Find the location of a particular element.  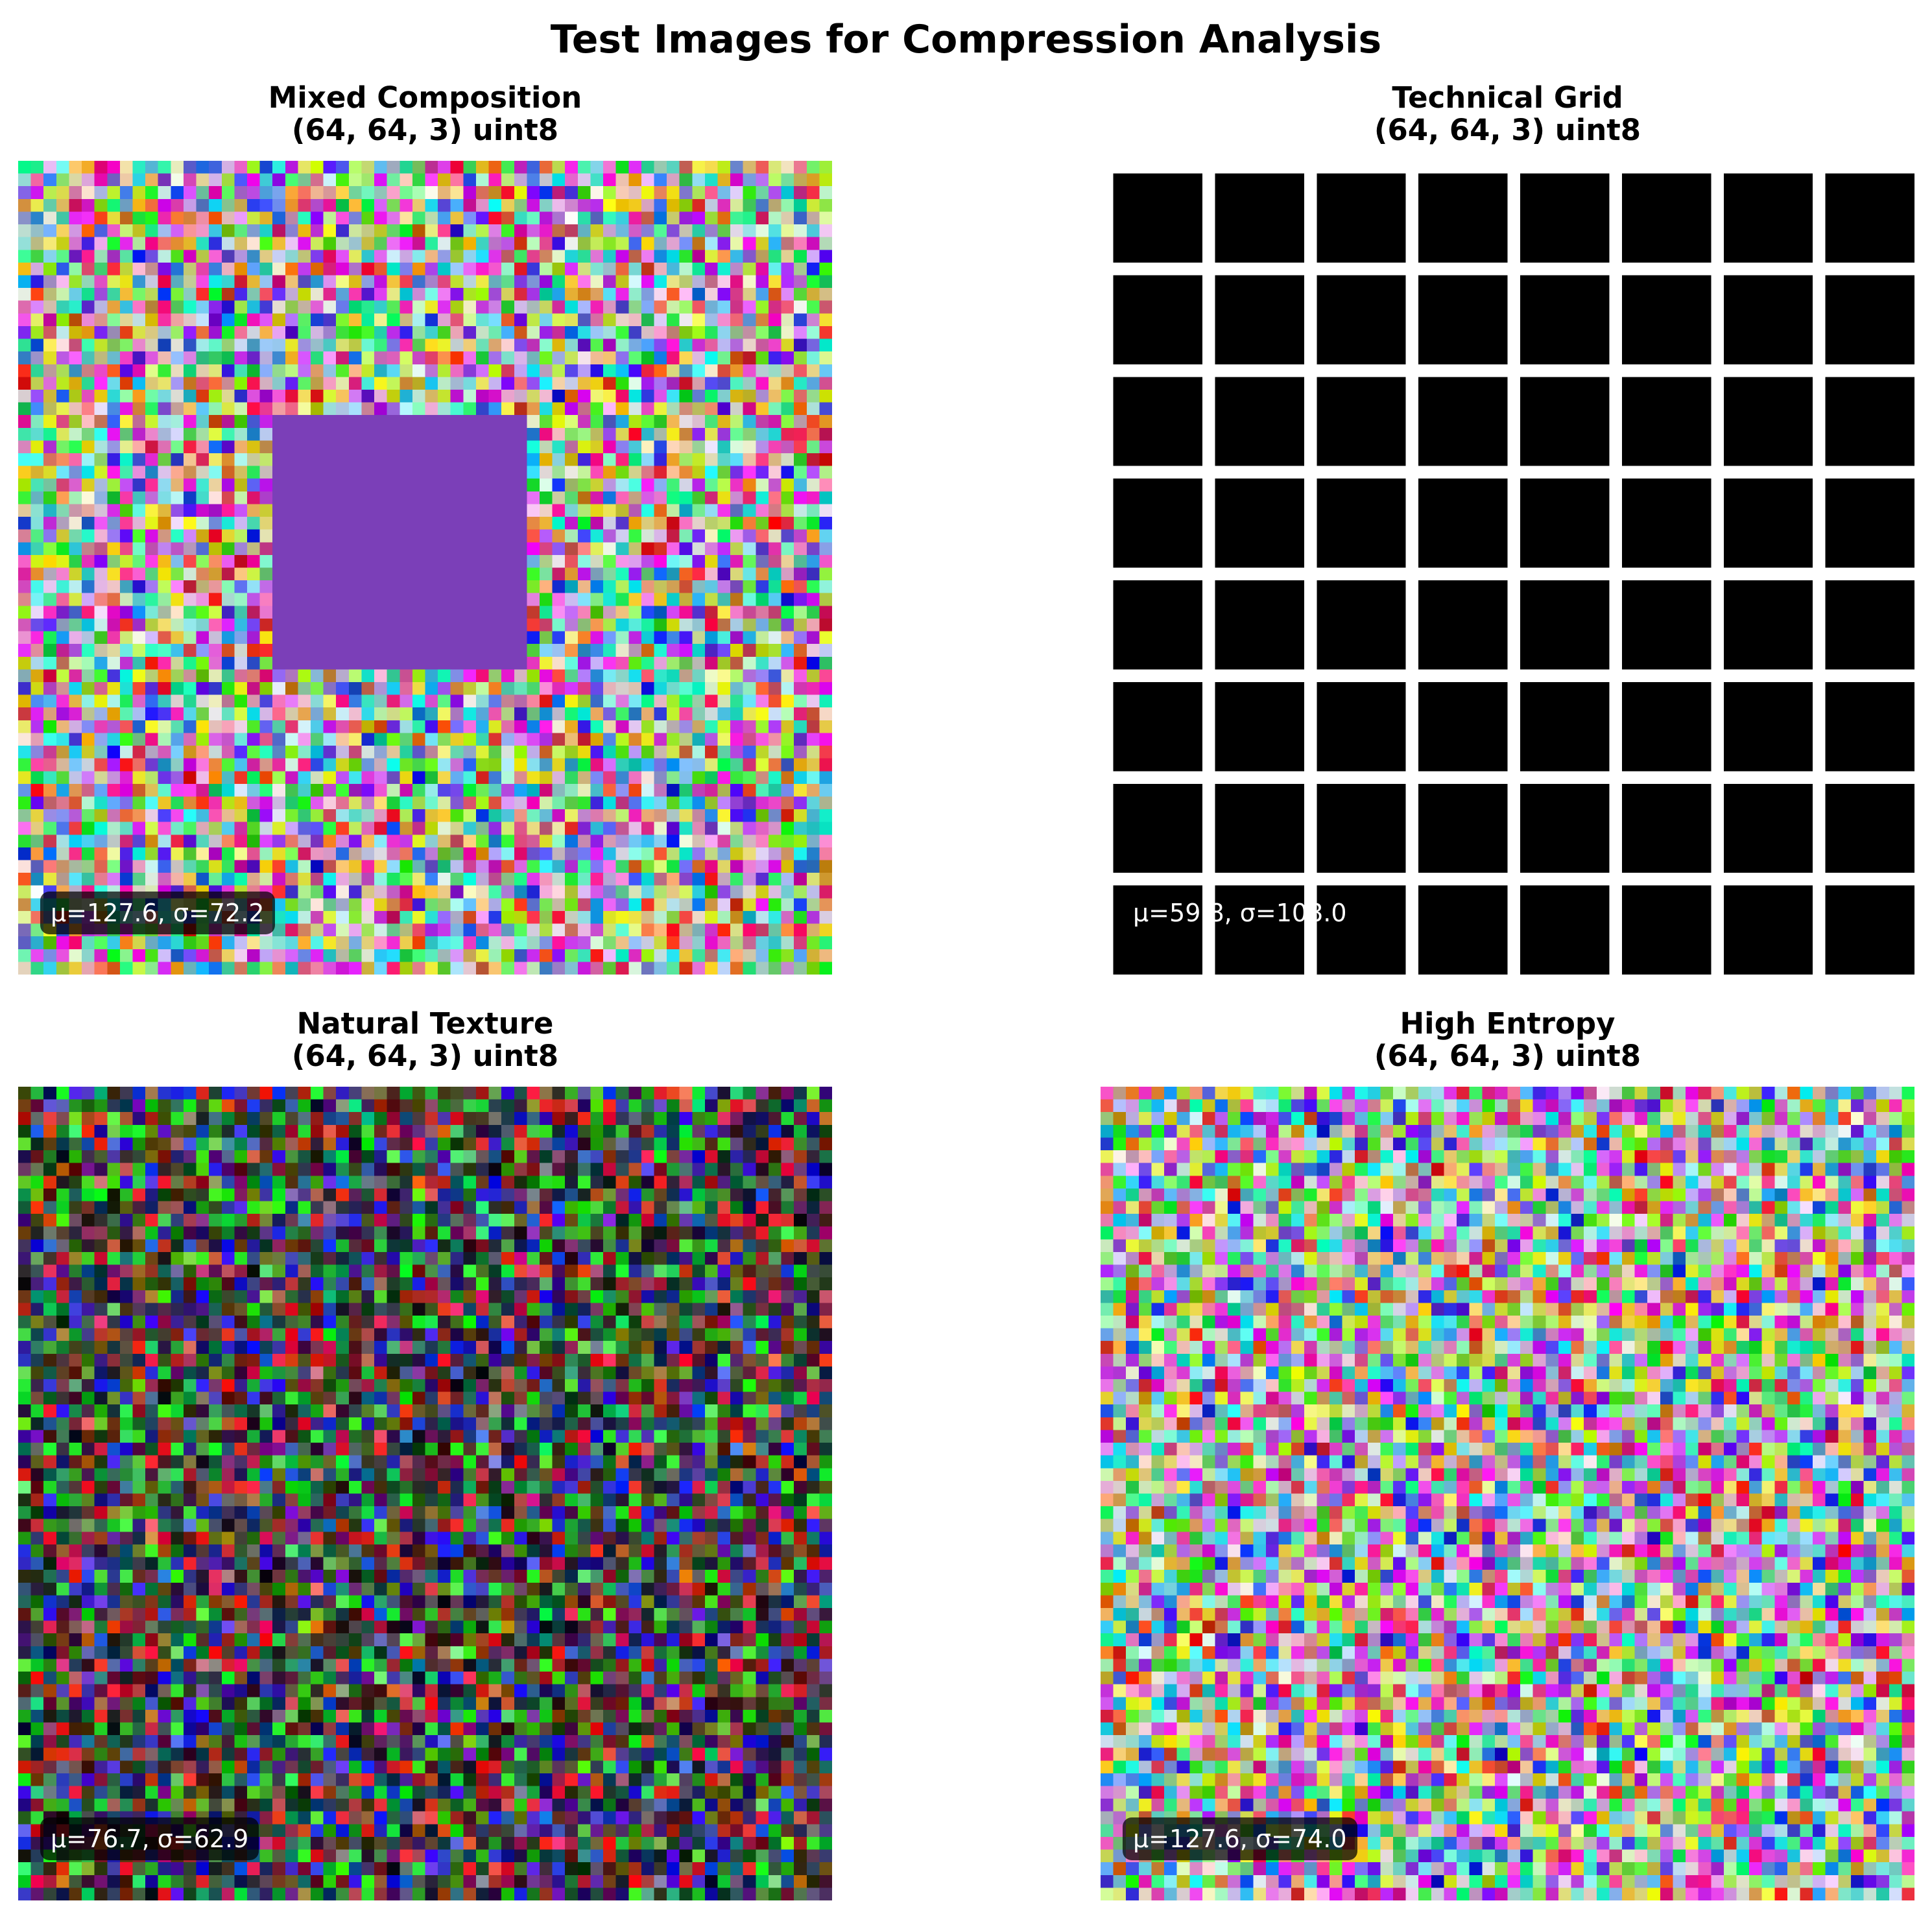

panel-title: Mixed Composition (64, 64, 3) uint8 is located at coordinates (425, 115).